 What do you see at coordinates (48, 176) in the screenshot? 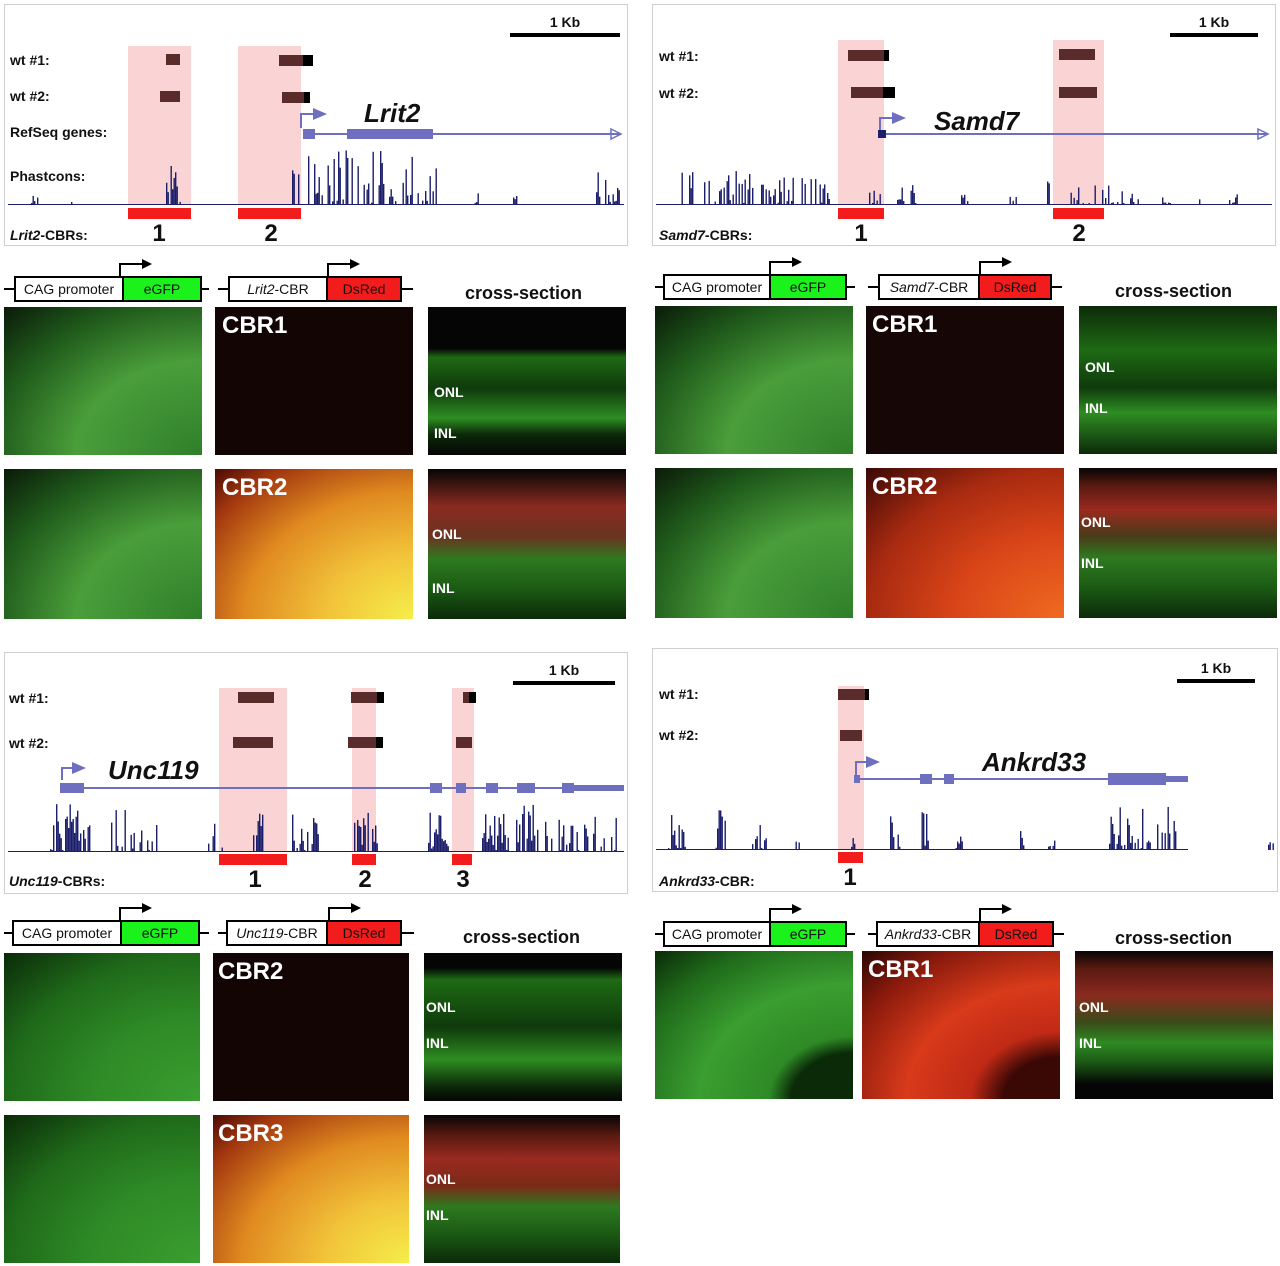
I see `phastcons-label: Phastcons:` at bounding box center [48, 176].